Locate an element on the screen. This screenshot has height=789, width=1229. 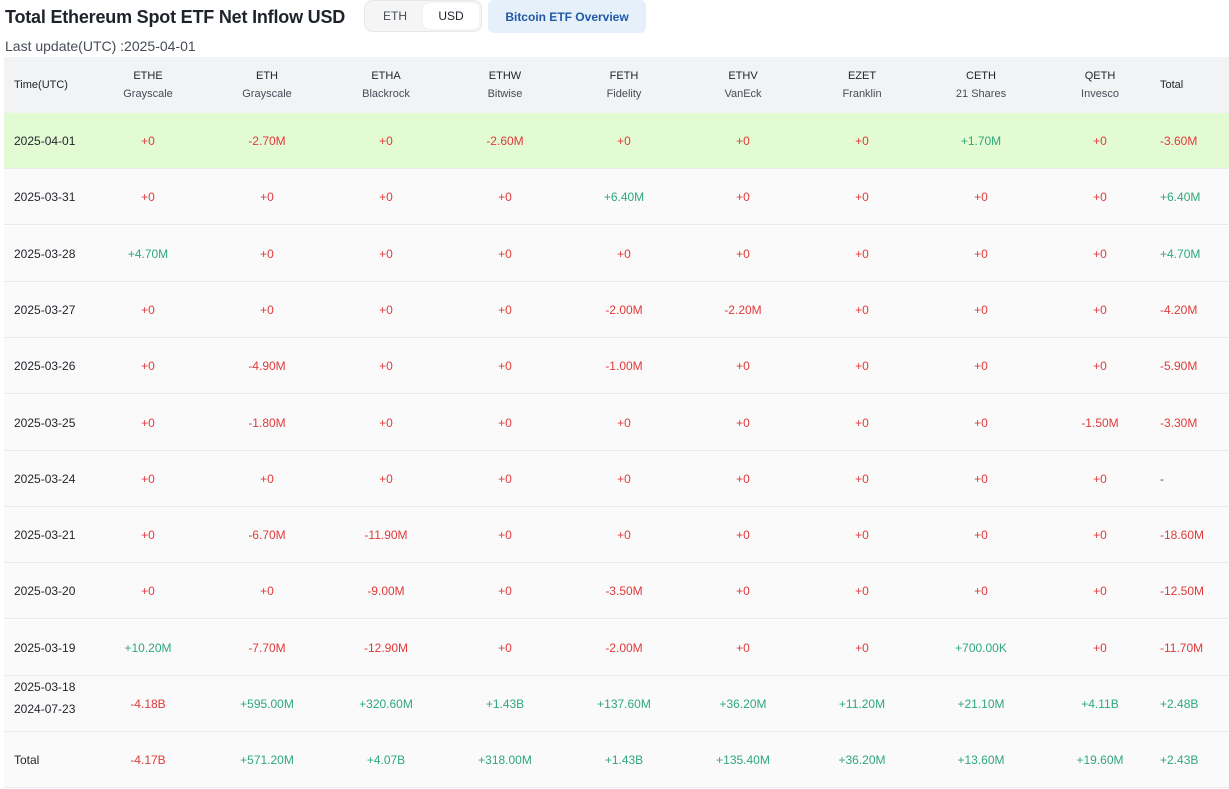
cell-ethe: +10.20M is located at coordinates (148, 647).